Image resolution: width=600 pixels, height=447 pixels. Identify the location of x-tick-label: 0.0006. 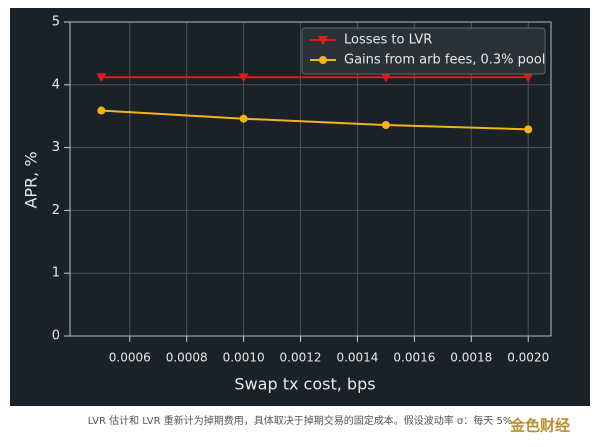
(130, 358).